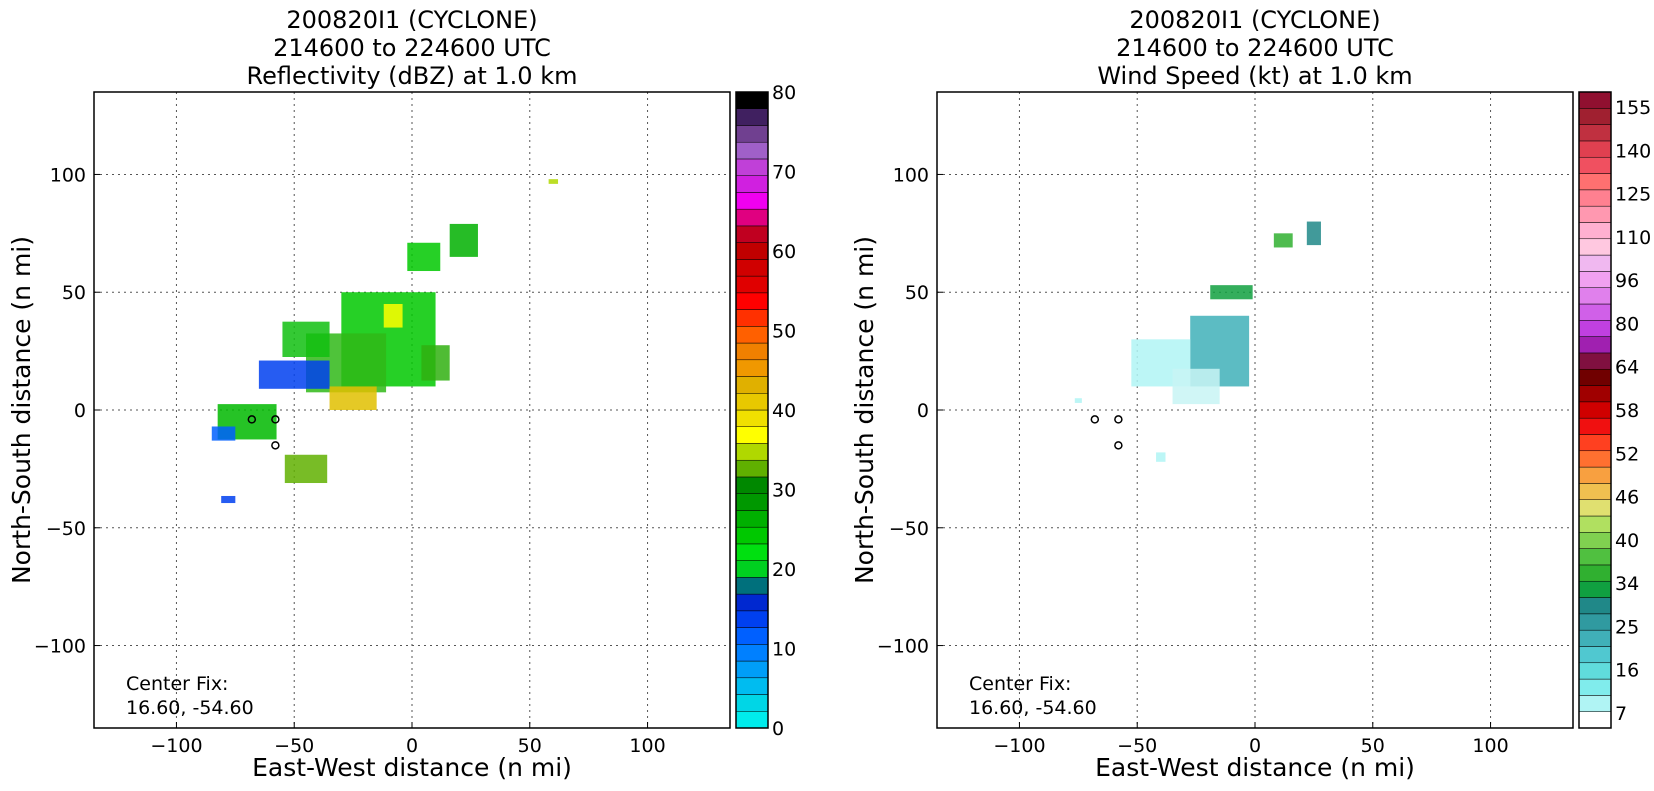 This screenshot has width=1654, height=791. What do you see at coordinates (80, 411) in the screenshot?
I see `y-tick-label: 0` at bounding box center [80, 411].